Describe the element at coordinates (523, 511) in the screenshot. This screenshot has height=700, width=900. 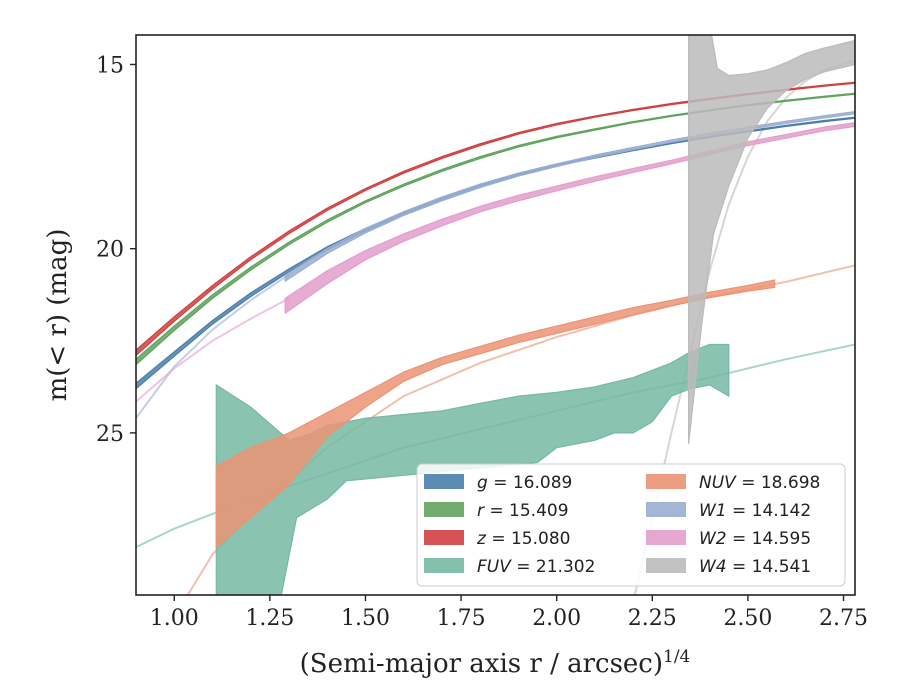
I see `legend-label-r: r = 15.409` at that location.